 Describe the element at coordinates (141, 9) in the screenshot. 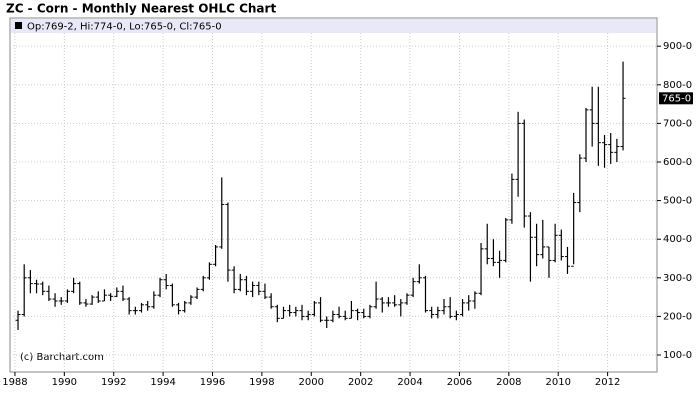

I see `chart-title: ZC - Corn - Monthly Nearest OHLC Chart` at that location.